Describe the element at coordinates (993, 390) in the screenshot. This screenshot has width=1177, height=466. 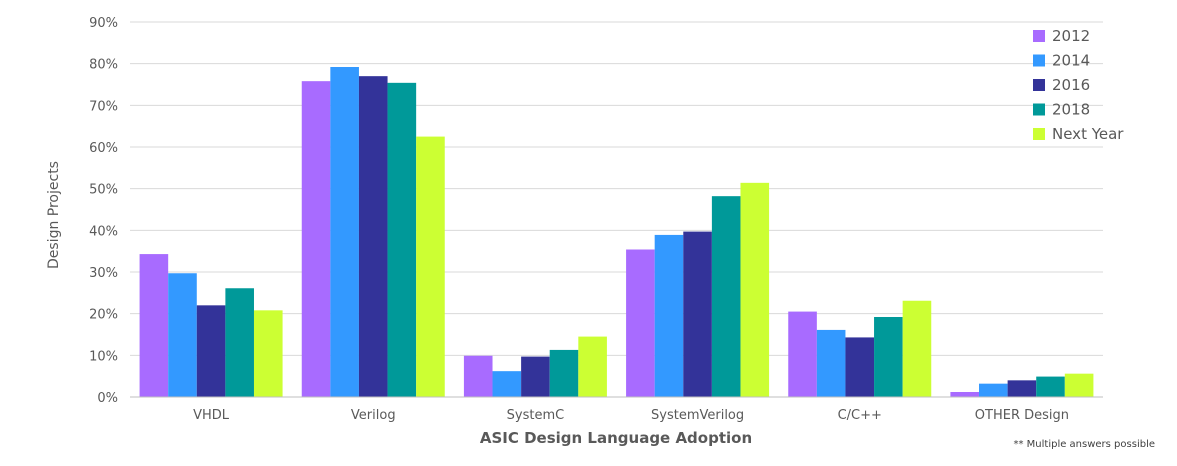
I see `bar-2014-other-design` at that location.